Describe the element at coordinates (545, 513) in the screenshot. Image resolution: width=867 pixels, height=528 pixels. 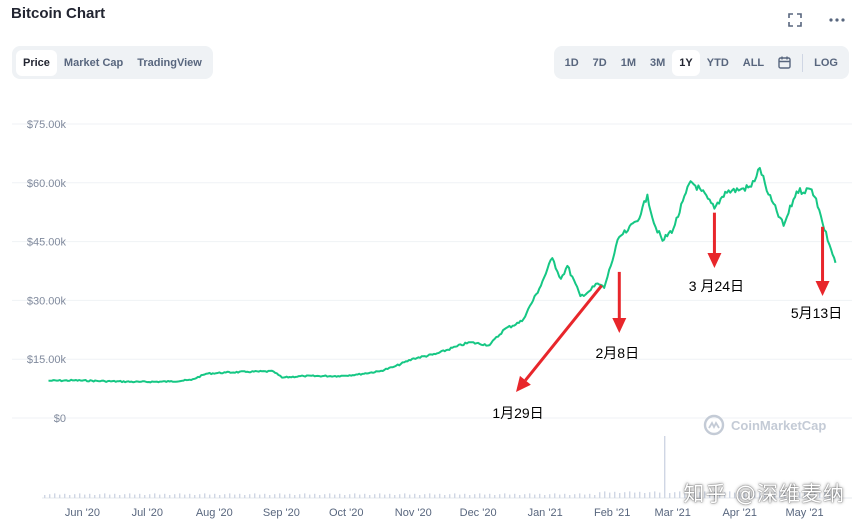
I see `x-tick-label: Jan '21` at that location.